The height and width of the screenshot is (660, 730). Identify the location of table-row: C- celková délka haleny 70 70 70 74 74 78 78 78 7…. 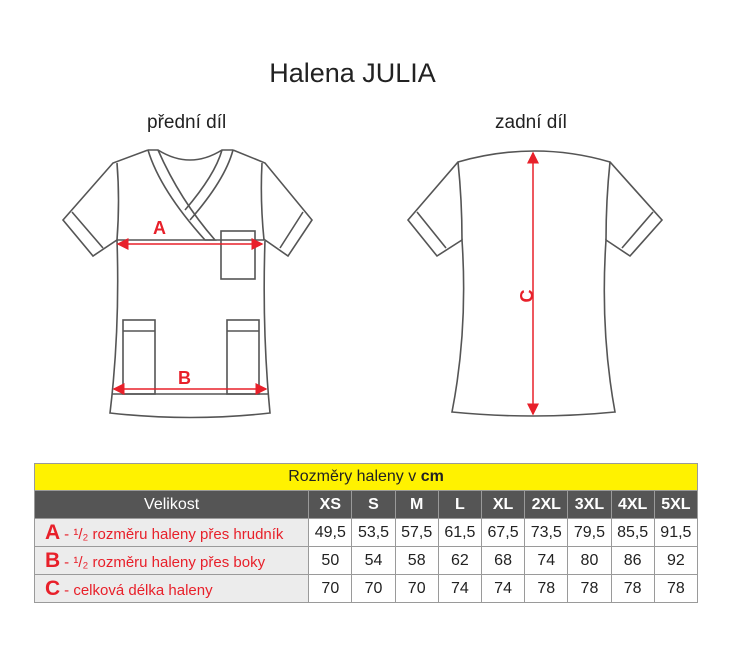
(366, 588).